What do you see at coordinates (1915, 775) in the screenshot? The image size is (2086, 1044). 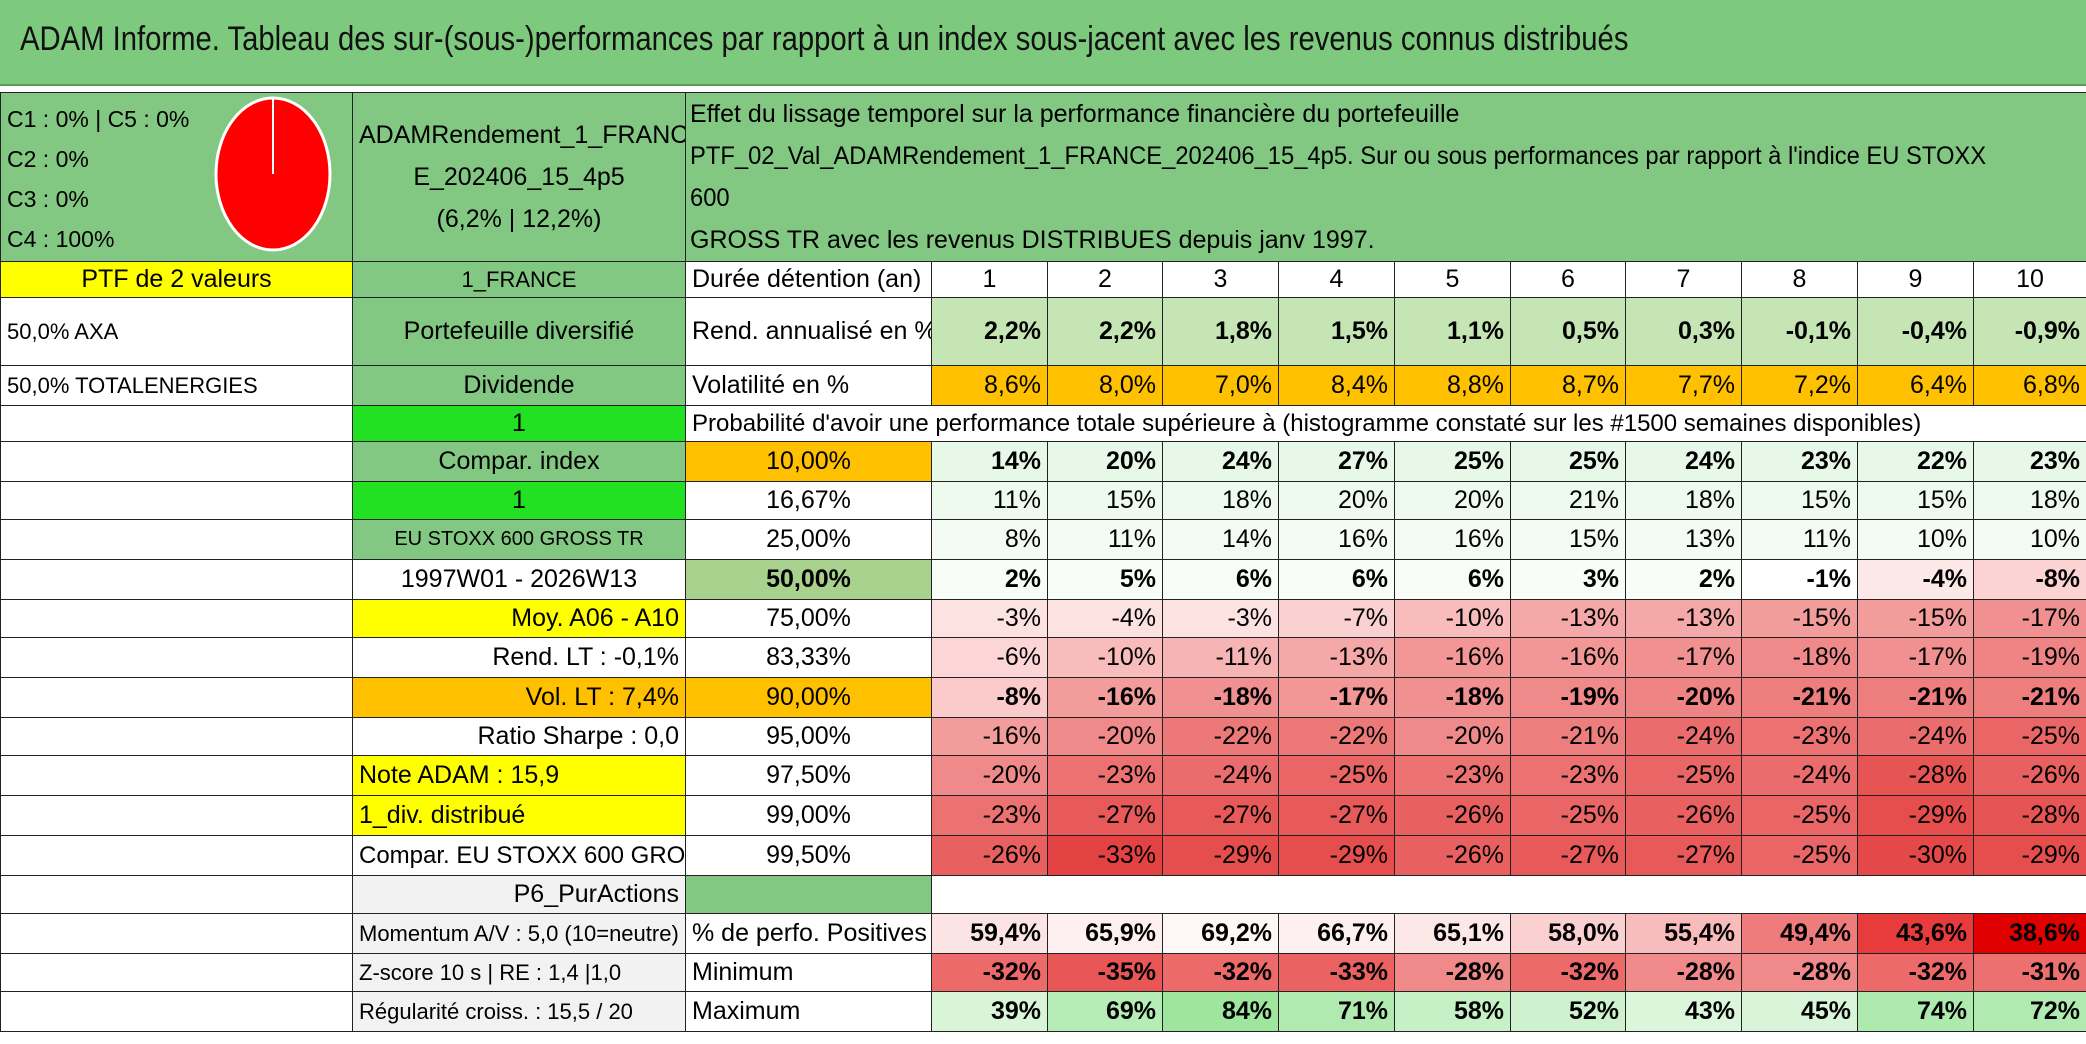 I see `quantile-value: -28%` at bounding box center [1915, 775].